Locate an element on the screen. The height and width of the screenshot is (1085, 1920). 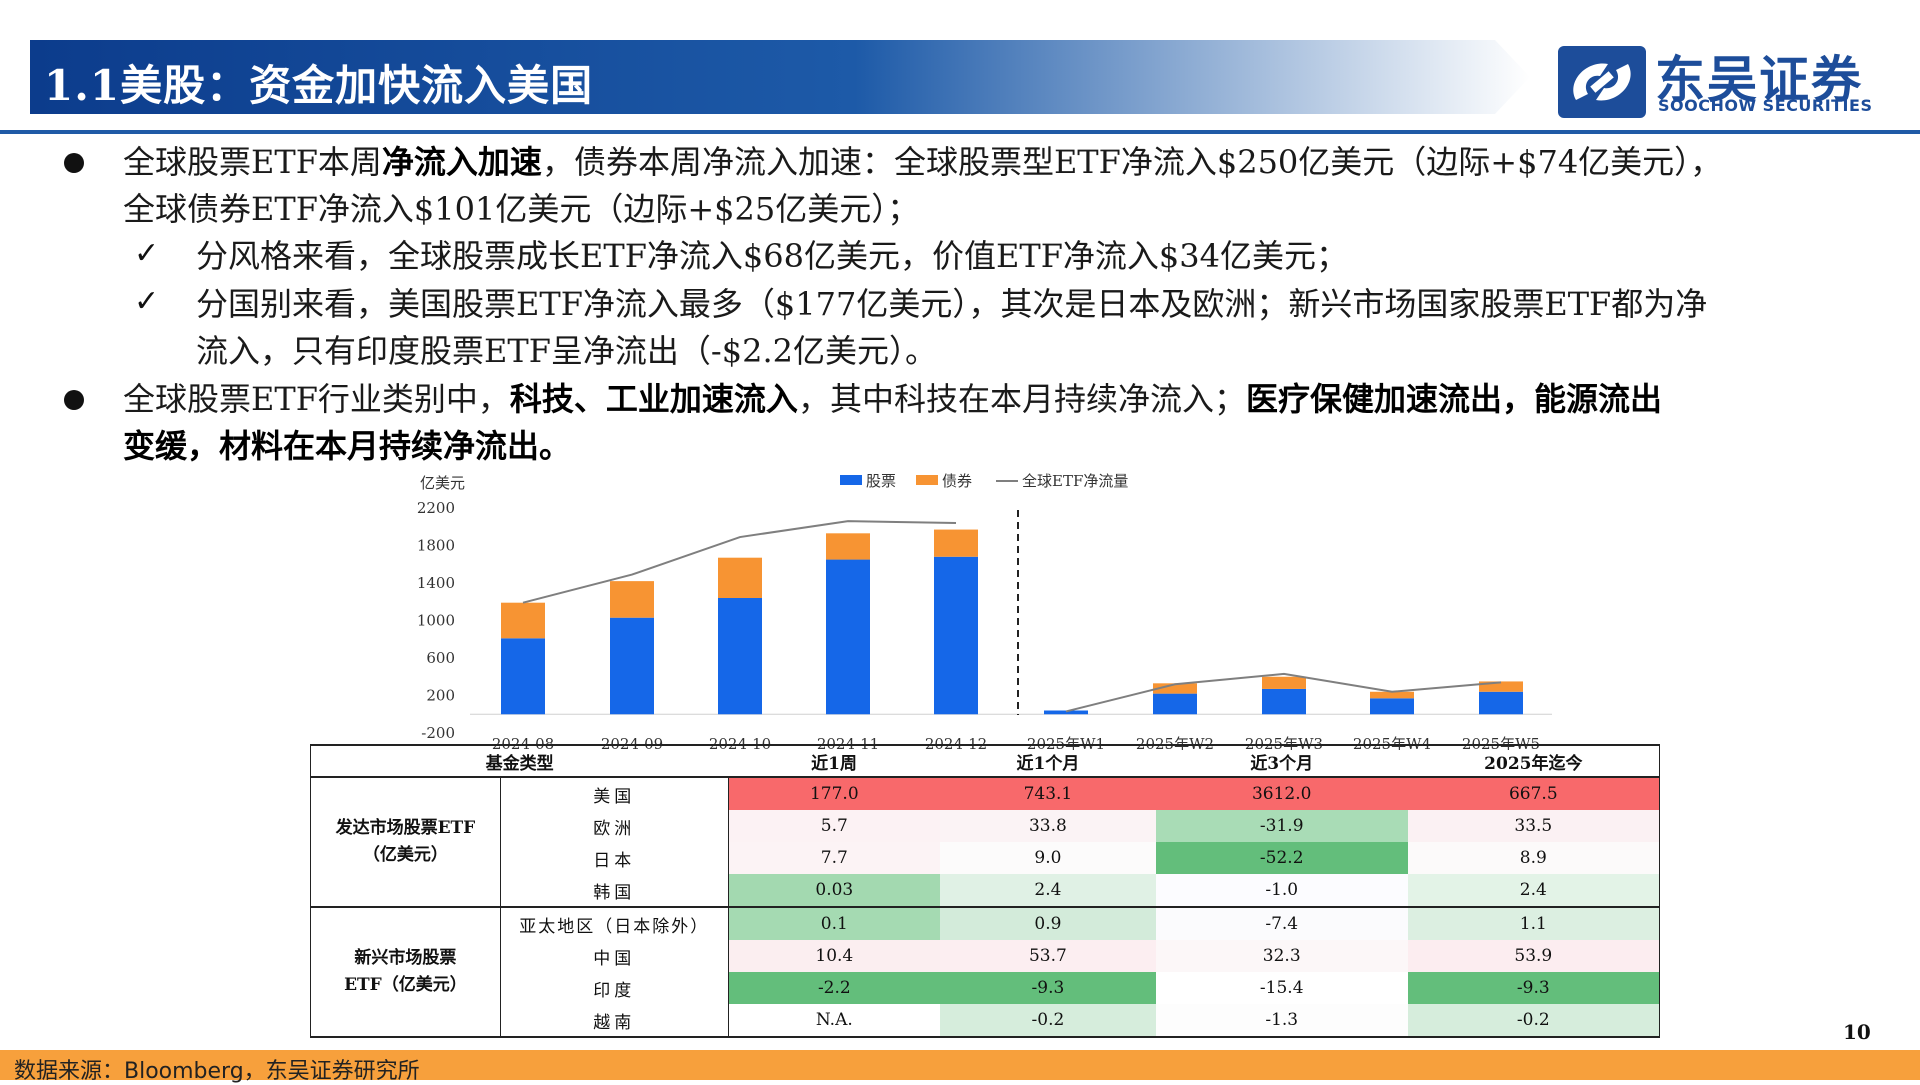
value-cell: -1.3 is located at coordinates (1281, 1020).